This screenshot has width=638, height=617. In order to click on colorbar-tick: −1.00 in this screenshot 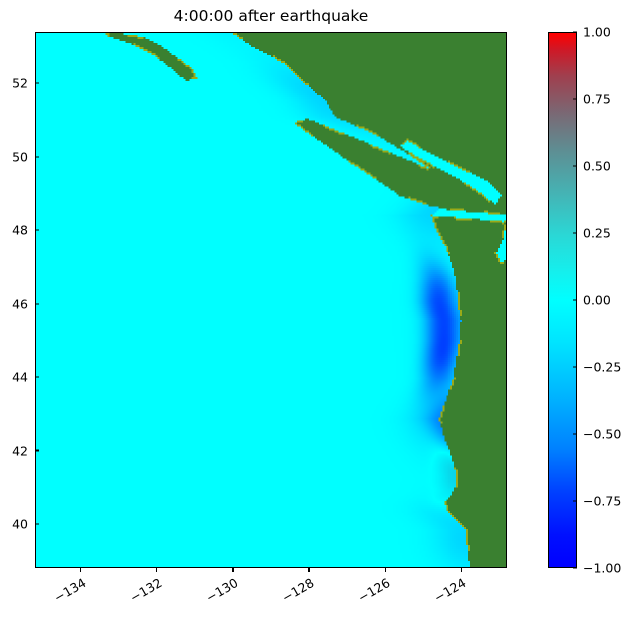, I will do `click(597, 568)`.